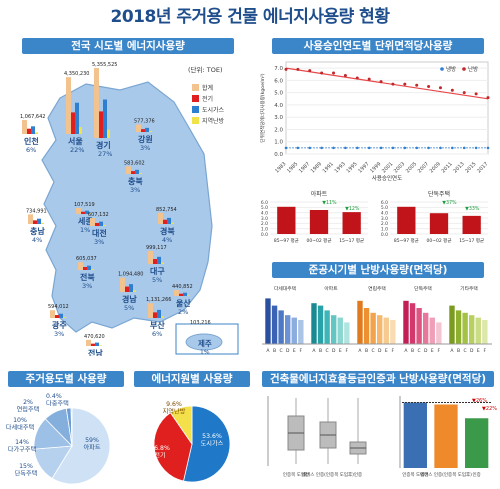  What do you see at coordinates (129, 299) in the screenshot?
I see `region-name-label: 경남` at bounding box center [129, 299].